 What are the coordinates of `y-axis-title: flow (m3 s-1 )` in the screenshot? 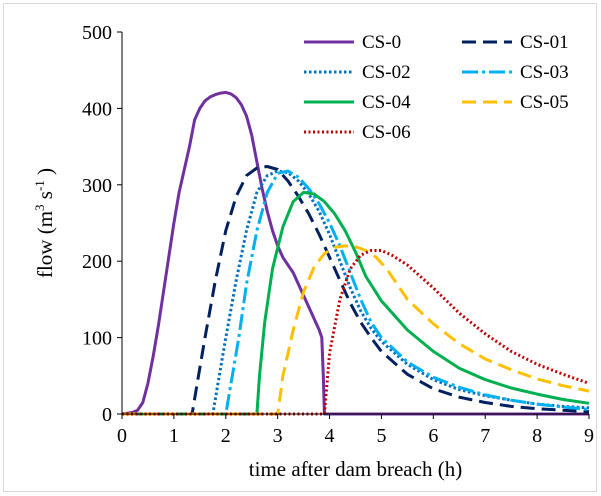 It's located at (44, 223).